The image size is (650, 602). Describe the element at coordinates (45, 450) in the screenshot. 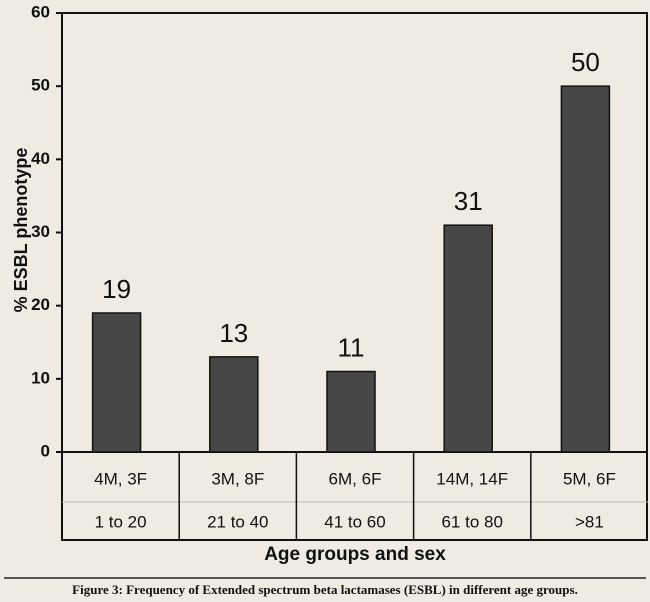

I see `y-tick-label: 0` at that location.